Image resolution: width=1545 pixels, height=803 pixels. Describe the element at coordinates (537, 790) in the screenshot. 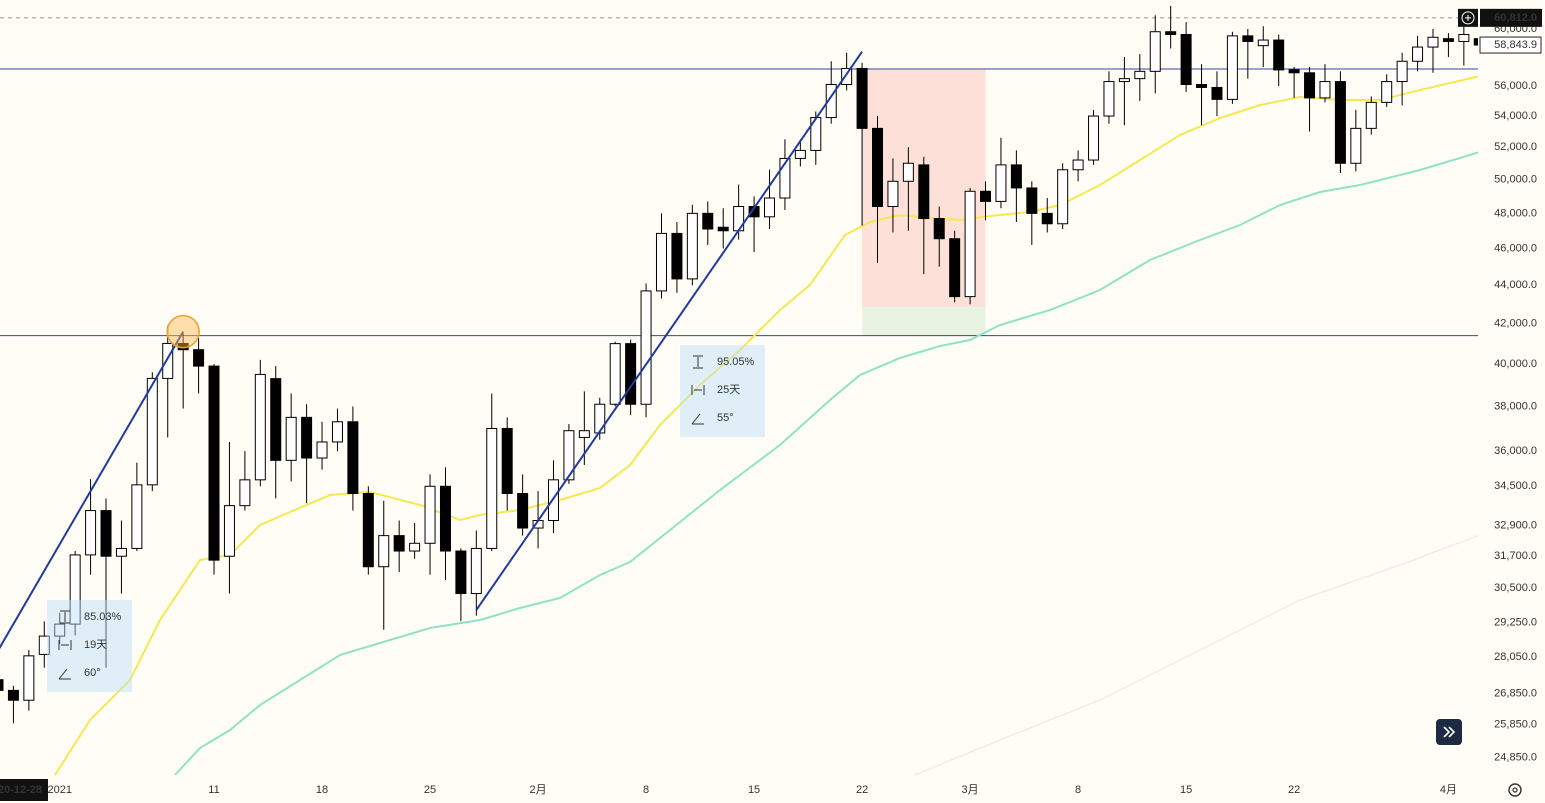

I see `x-tick-label: 2月` at that location.